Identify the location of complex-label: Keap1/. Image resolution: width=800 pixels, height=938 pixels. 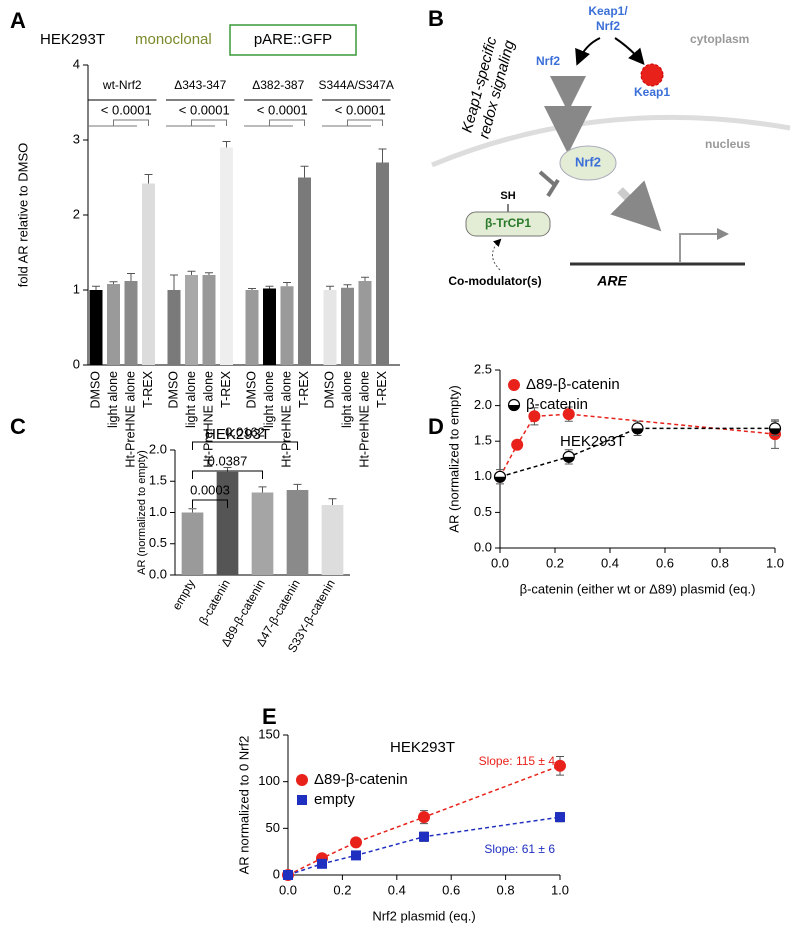
(608, 11).